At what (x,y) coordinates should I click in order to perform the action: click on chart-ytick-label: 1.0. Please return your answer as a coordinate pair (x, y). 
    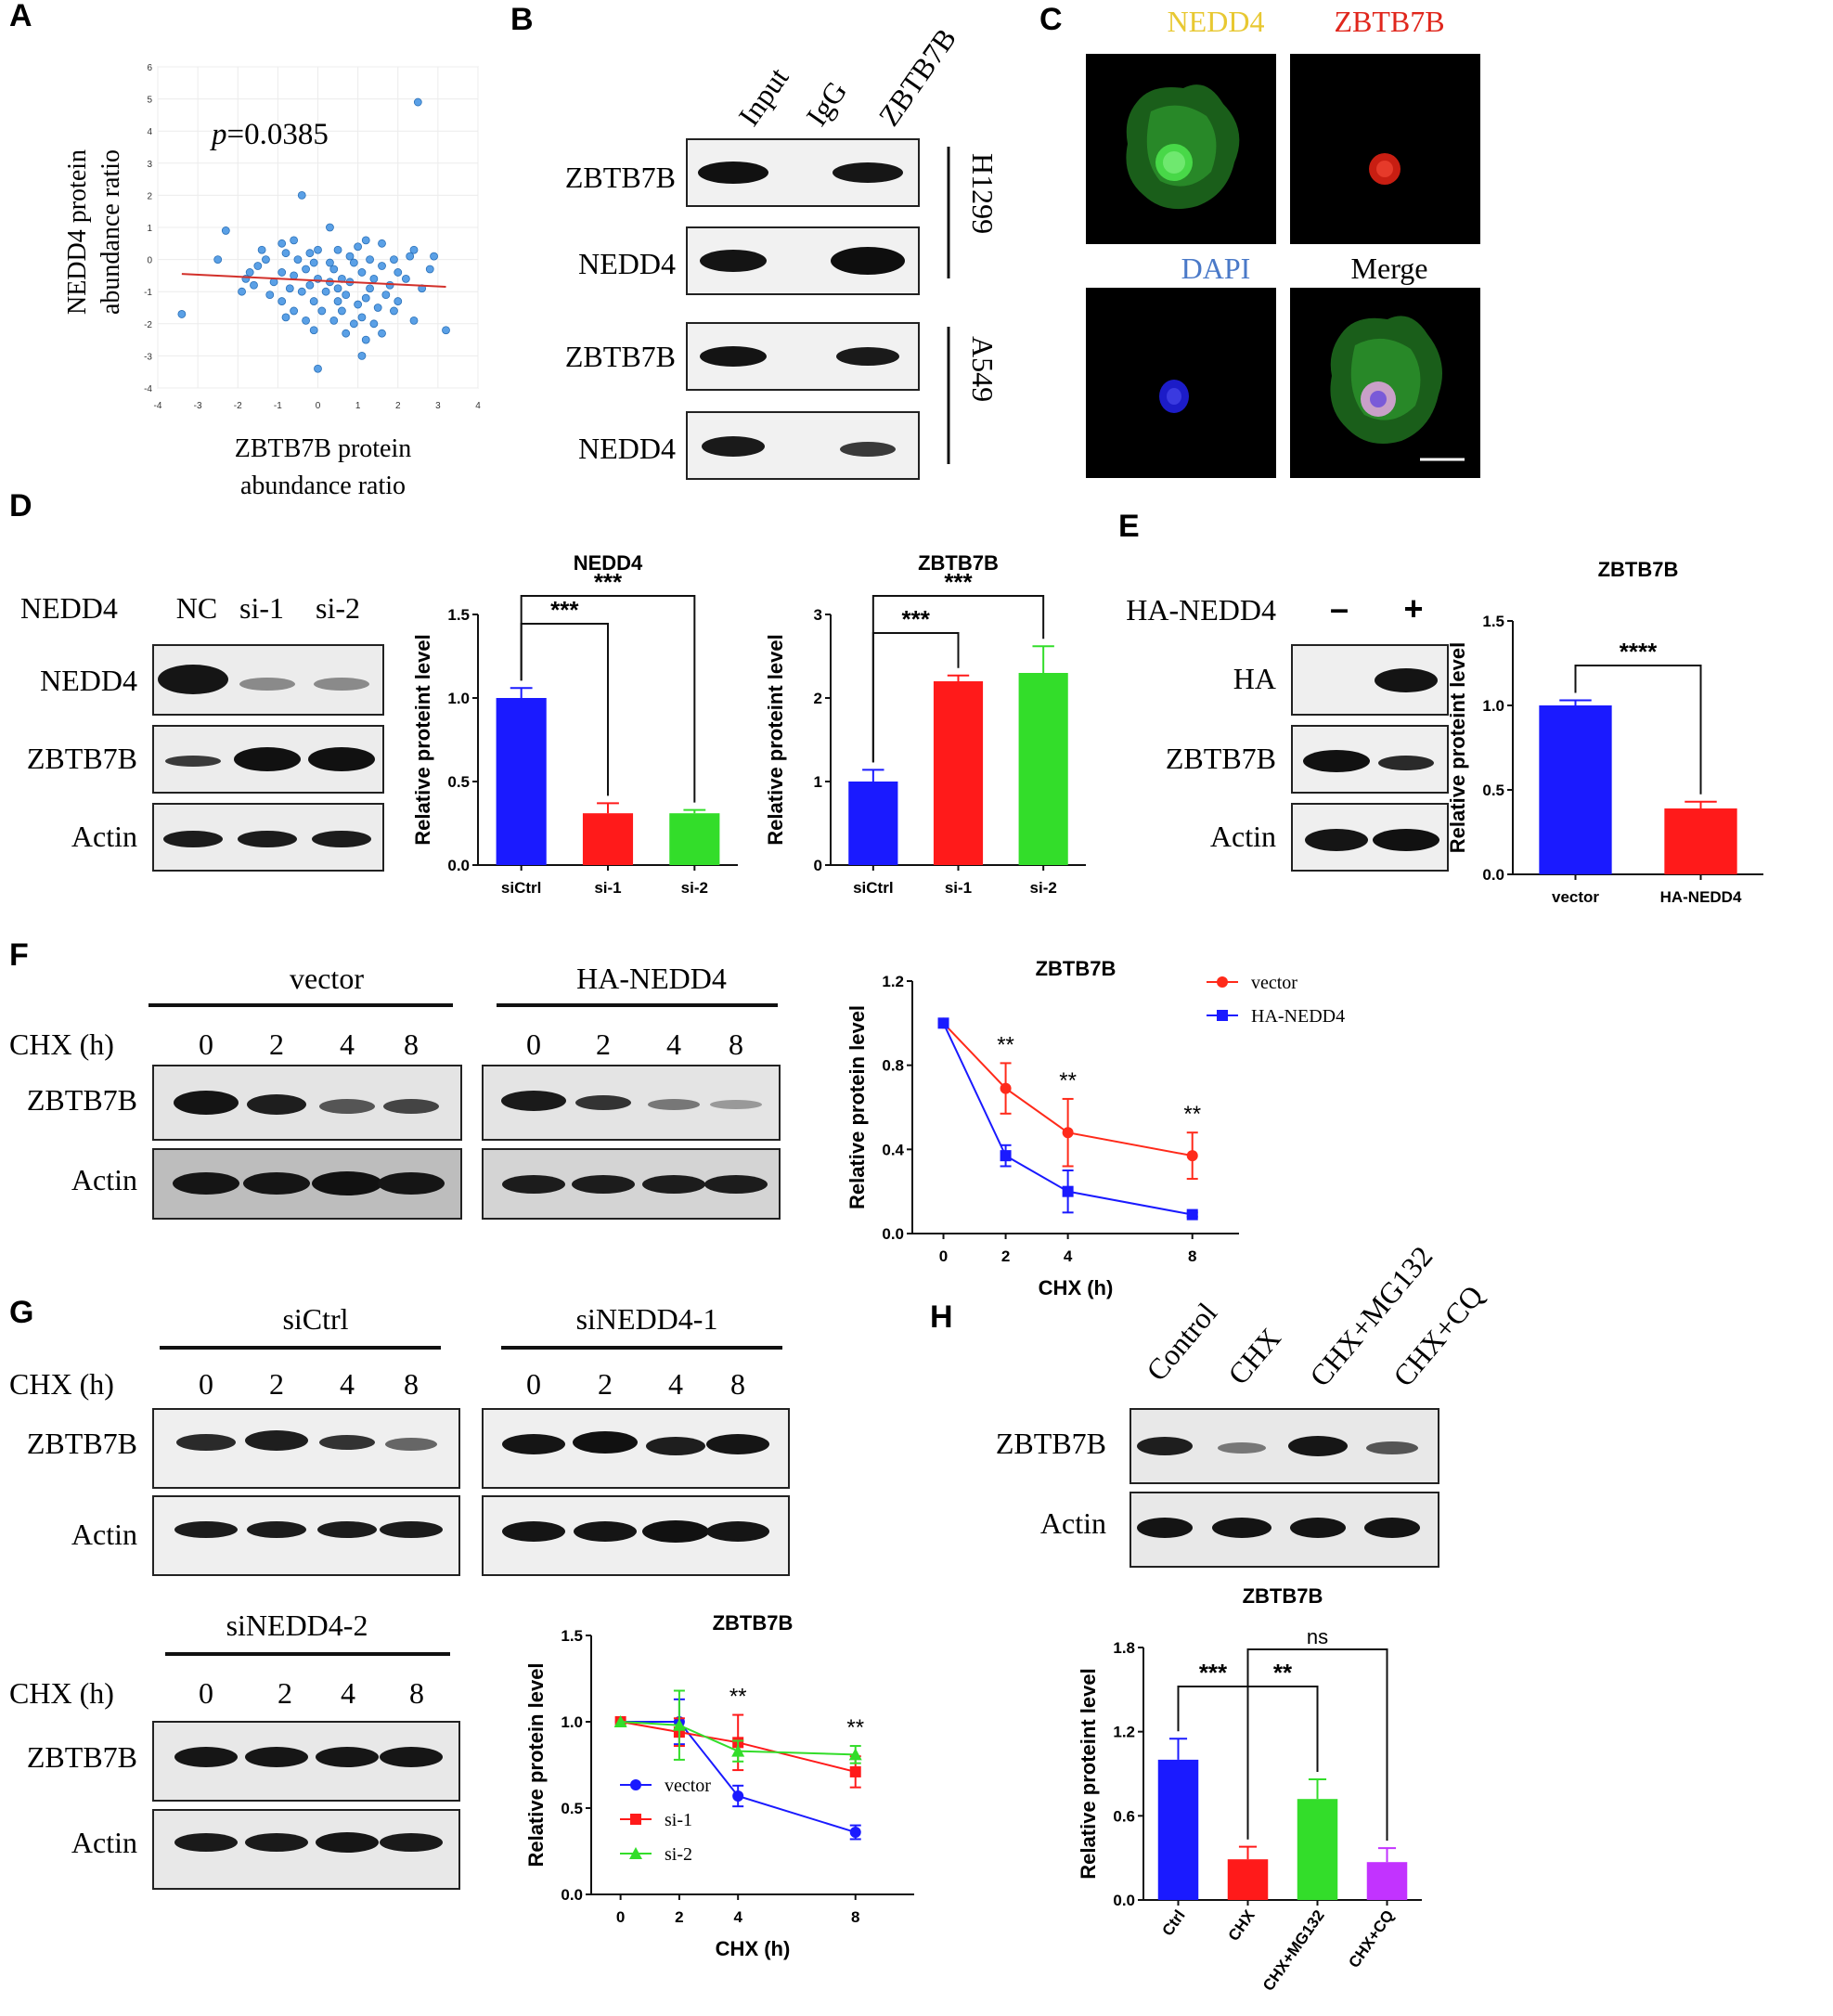
    Looking at the image, I should click on (1493, 706).